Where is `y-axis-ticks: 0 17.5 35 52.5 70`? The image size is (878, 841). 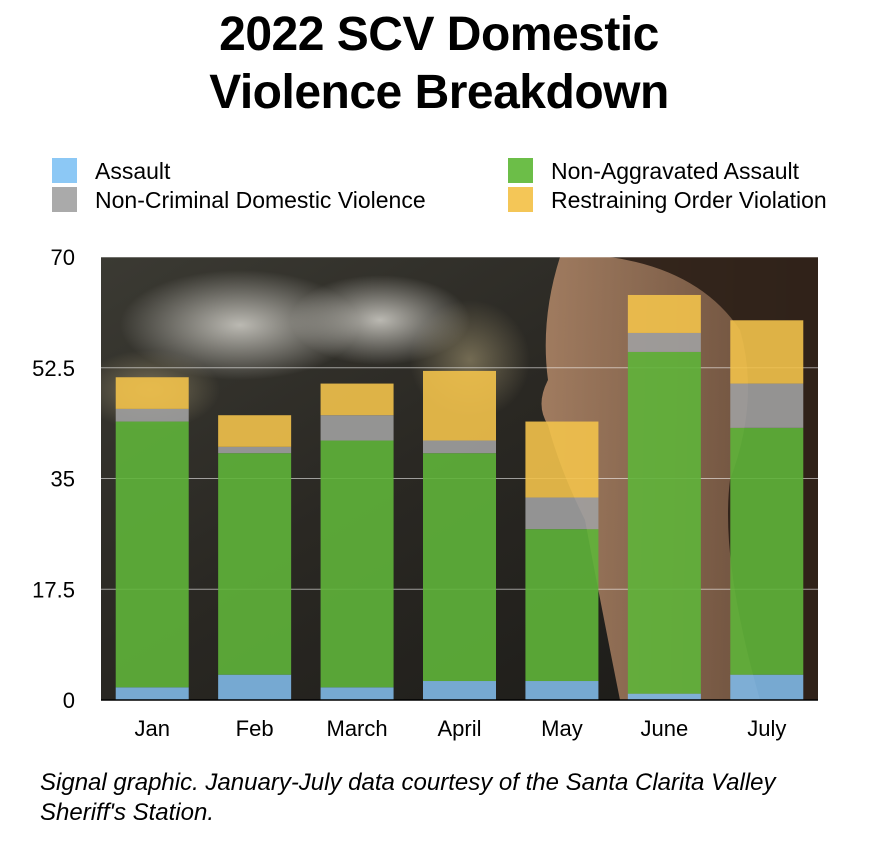
y-axis-ticks: 0 17.5 35 52.5 70 is located at coordinates (53, 479).